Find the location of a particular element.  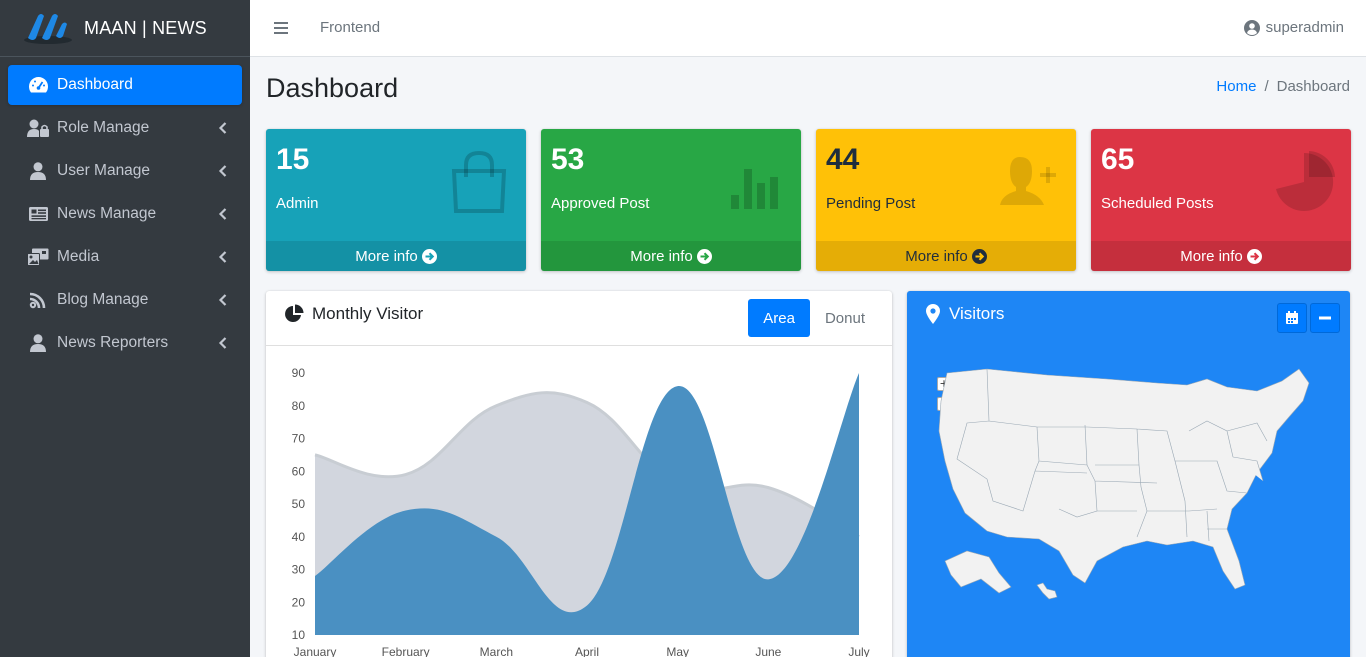

card-title: Monthly Visitor is located at coordinates (353, 314).